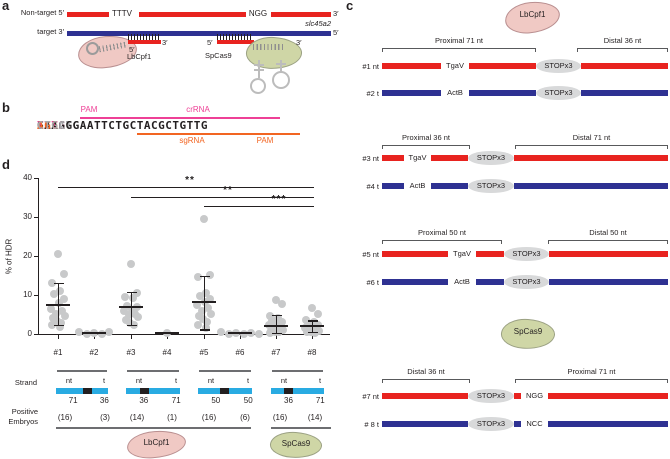  What do you see at coordinates (549, 242) in the screenshot?
I see `c-group3-right-bracket-tick-left` at bounding box center [549, 242].